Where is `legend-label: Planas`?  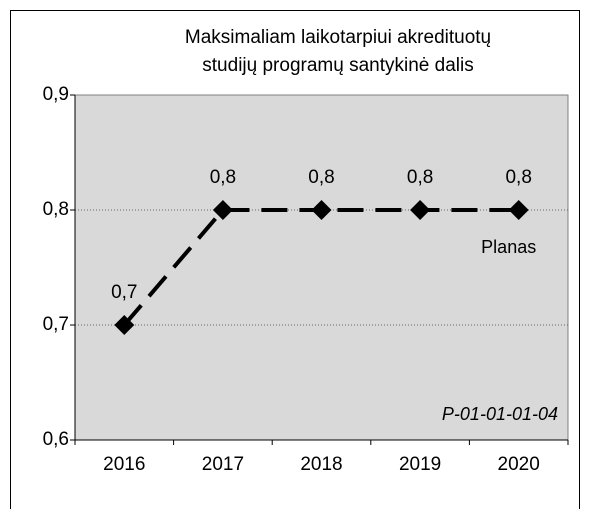 legend-label: Planas is located at coordinates (508, 247).